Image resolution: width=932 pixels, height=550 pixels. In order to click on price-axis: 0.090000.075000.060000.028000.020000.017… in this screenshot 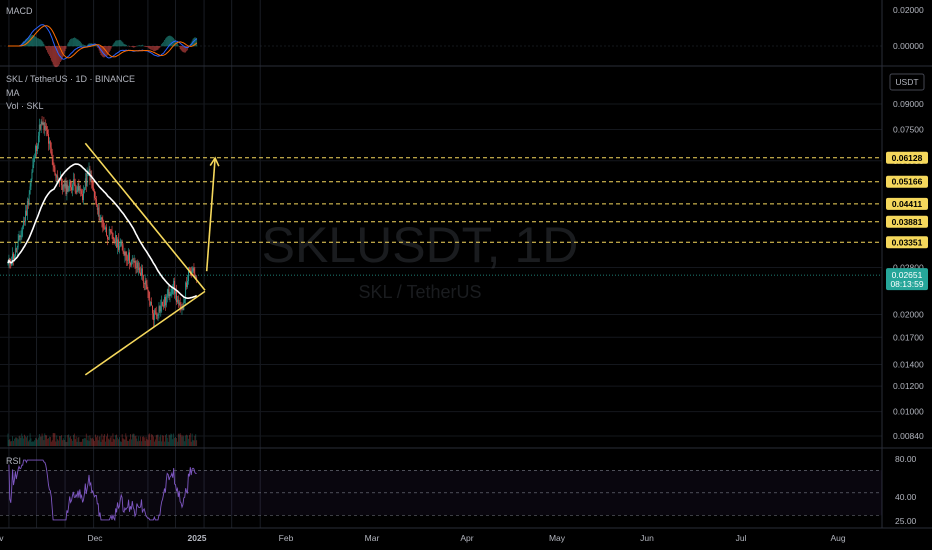, I will do `click(907, 265)`.